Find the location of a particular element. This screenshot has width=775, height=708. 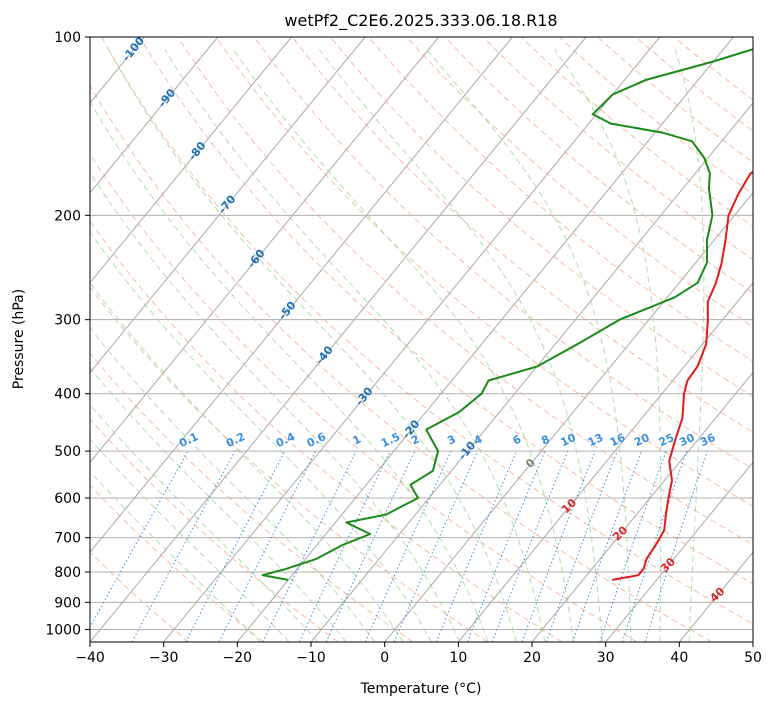

y-axis: 100 200 300 400 500 600 700 800 900 1000 is located at coordinates (67, 334).